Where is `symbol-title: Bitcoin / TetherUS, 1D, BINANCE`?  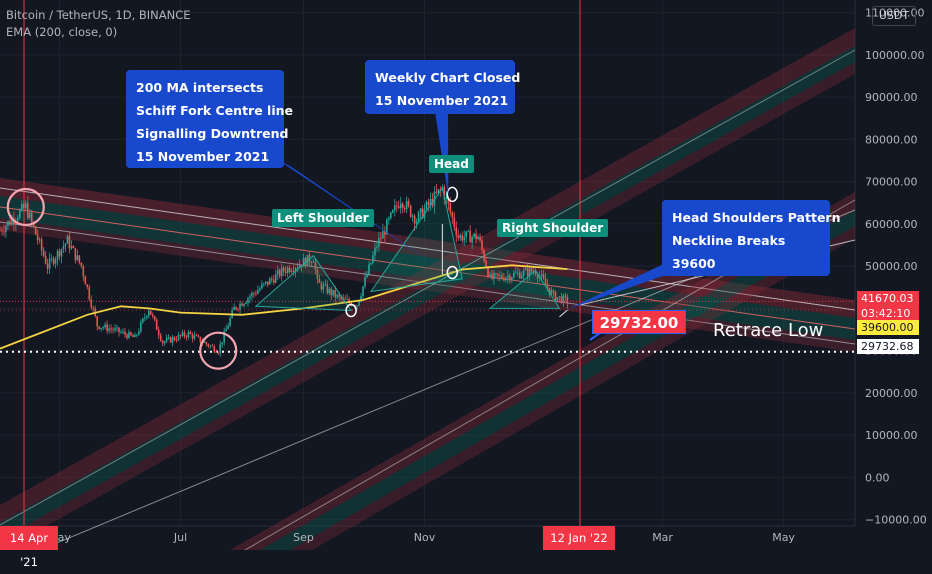 symbol-title: Bitcoin / TetherUS, 1D, BINANCE is located at coordinates (98, 15).